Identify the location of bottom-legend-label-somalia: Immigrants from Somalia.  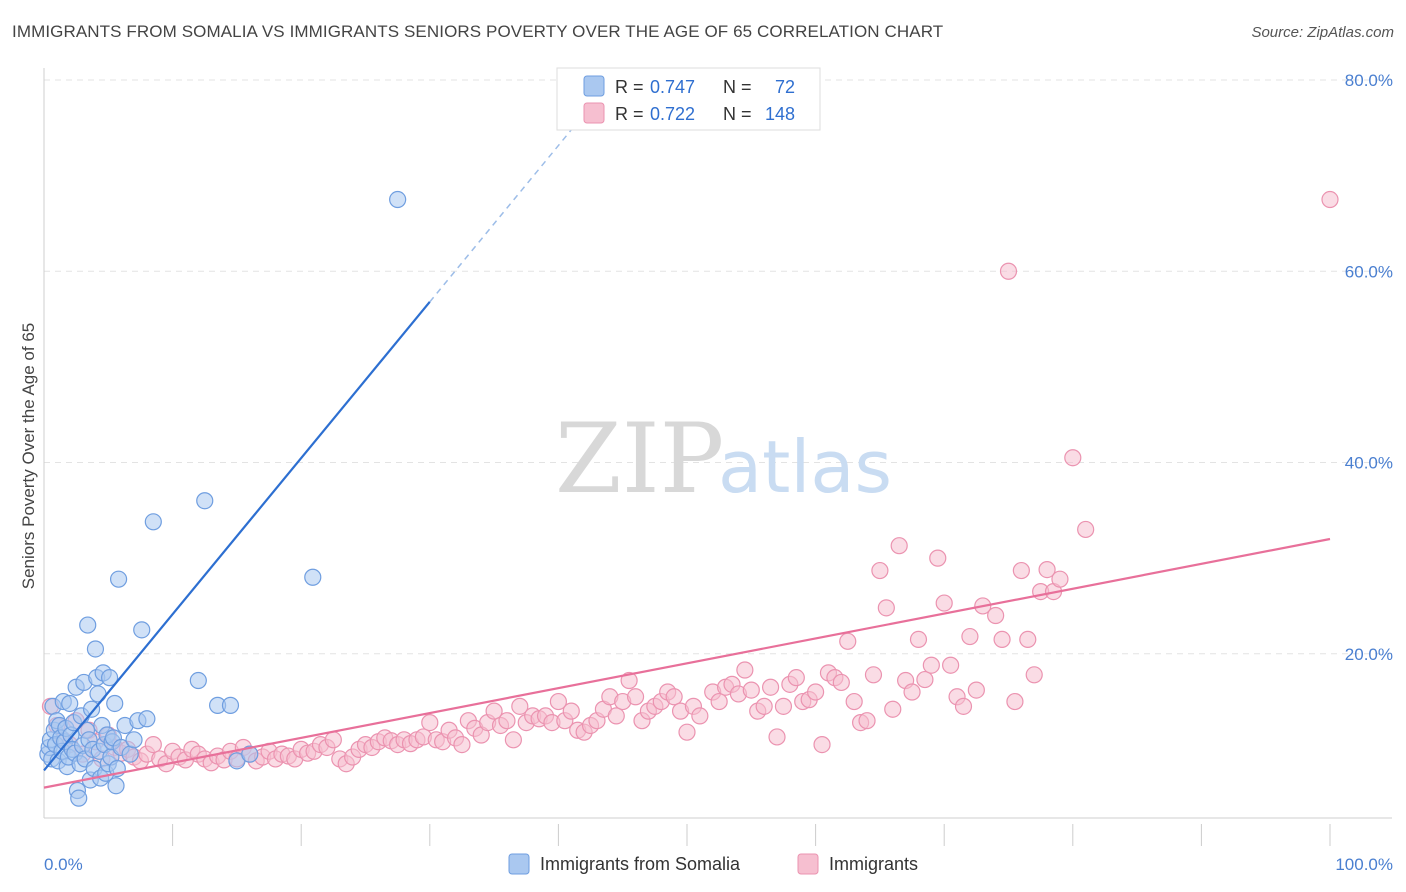
(640, 864).